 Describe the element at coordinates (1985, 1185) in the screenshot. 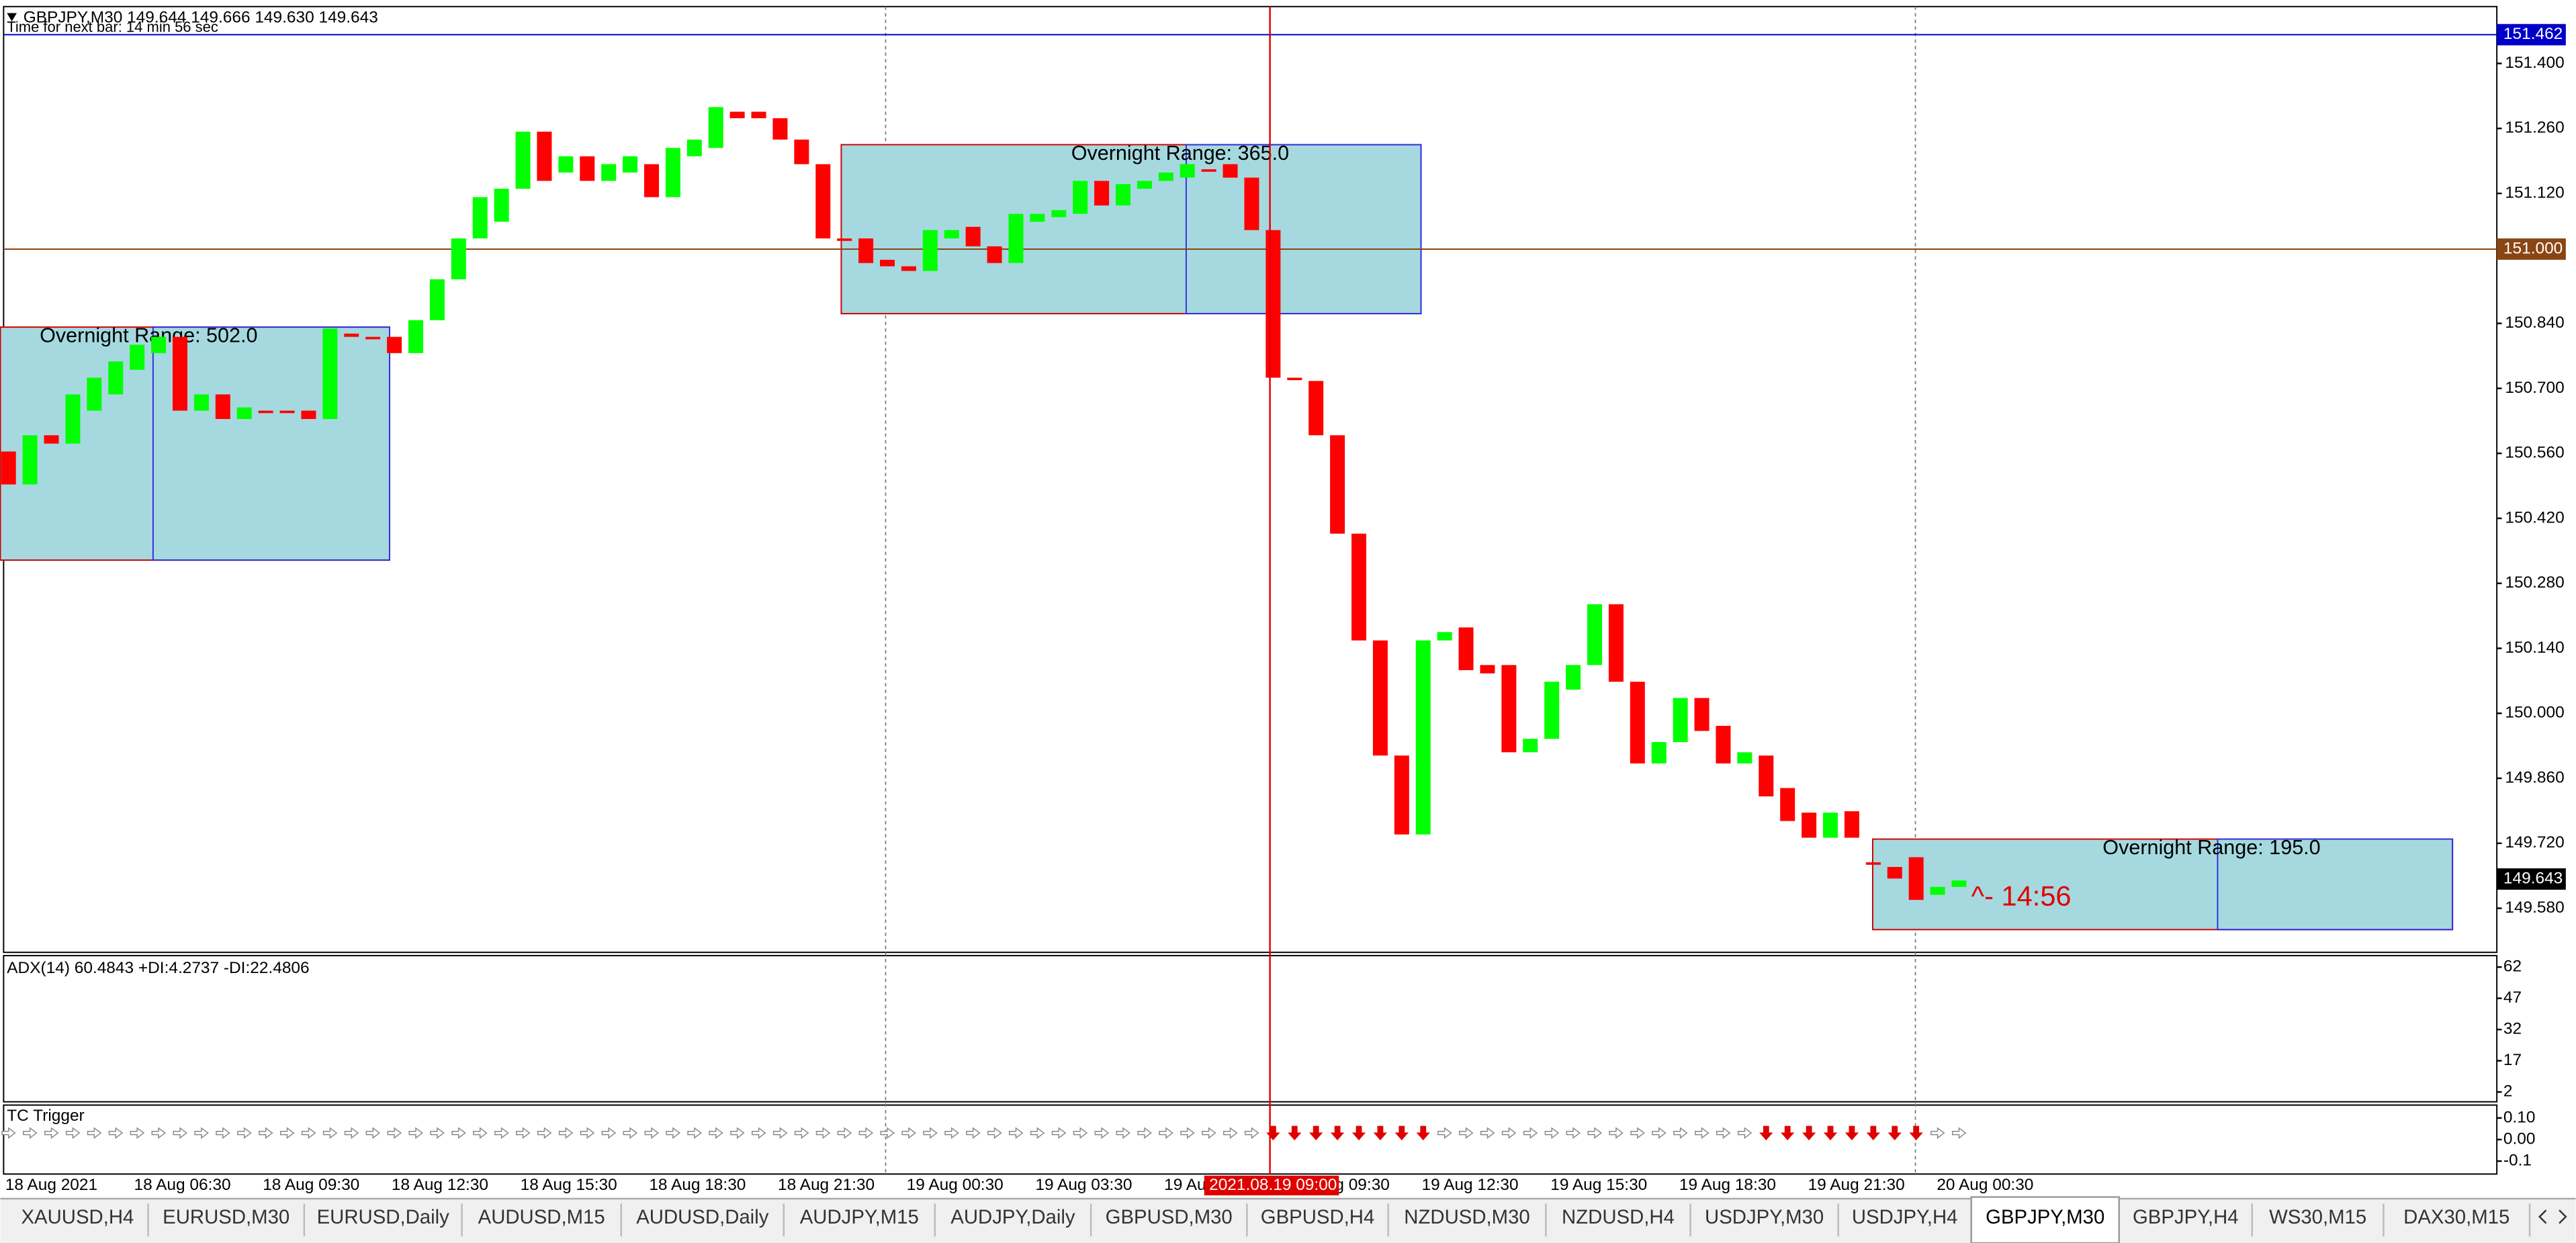

I see `x-tick-label: 20 Aug 00:30` at that location.